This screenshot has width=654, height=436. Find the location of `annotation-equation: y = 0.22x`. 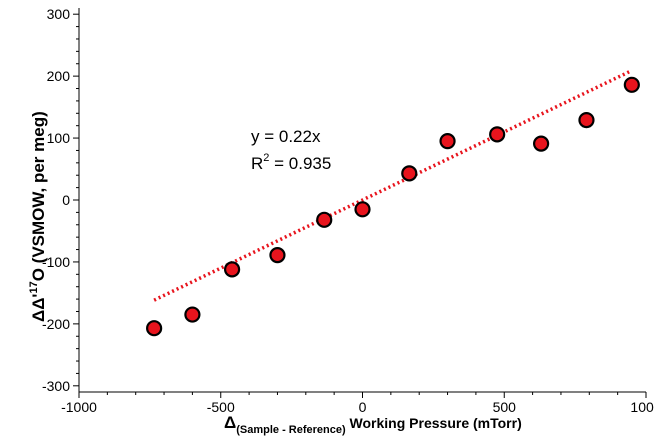

annotation-equation: y = 0.22x is located at coordinates (286, 136).